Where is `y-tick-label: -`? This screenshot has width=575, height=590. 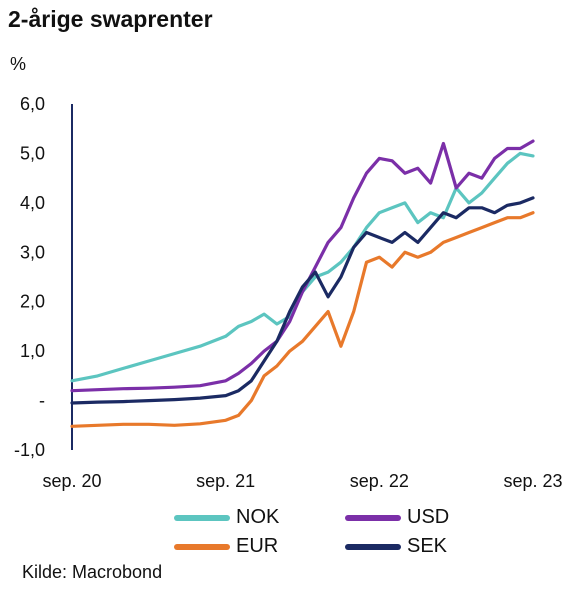
y-tick-label: - is located at coordinates (42, 401).